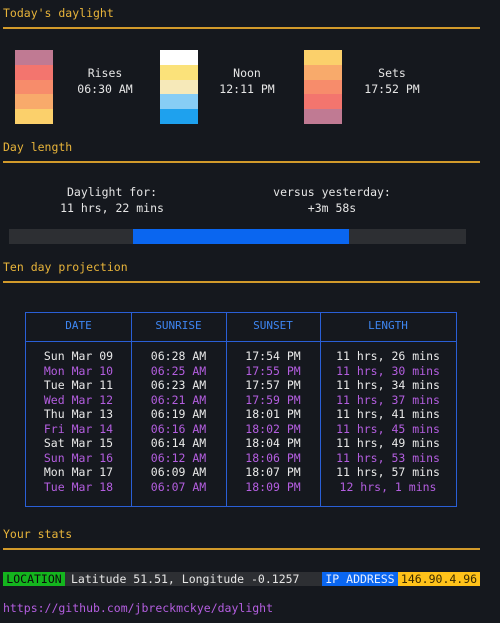 The width and height of the screenshot is (500, 623). I want to click on row-sunrise: 06:07 AM, so click(178, 486).